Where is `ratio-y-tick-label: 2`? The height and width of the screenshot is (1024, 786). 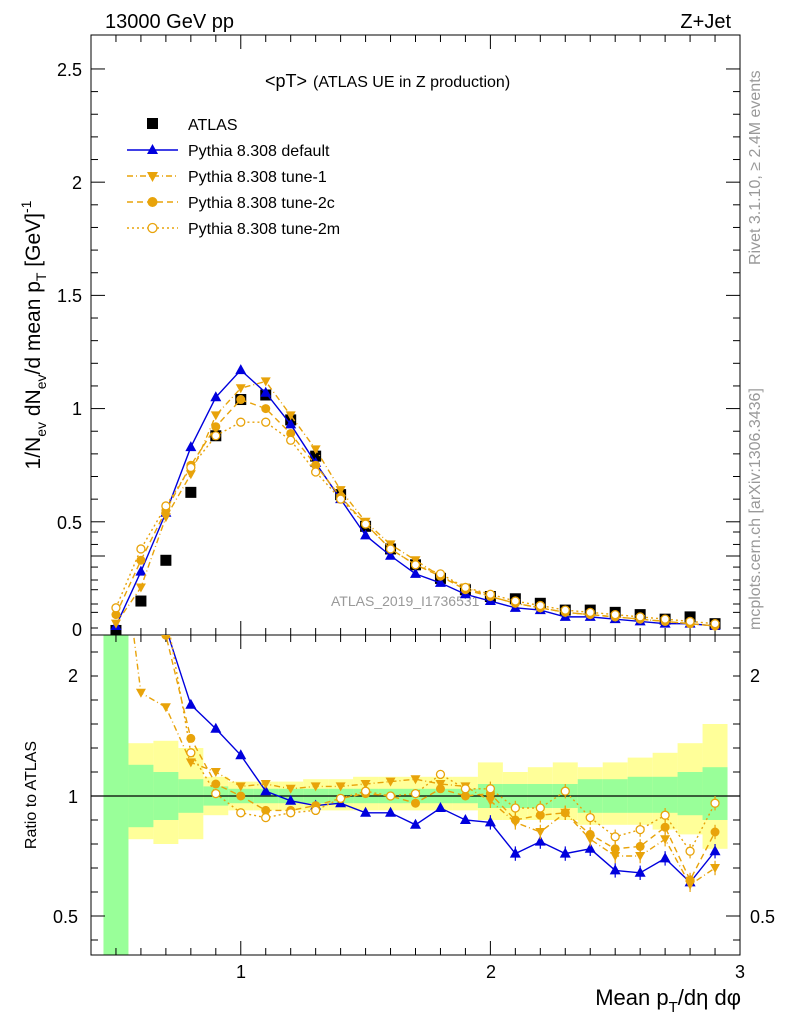 ratio-y-tick-label: 2 is located at coordinates (73, 676).